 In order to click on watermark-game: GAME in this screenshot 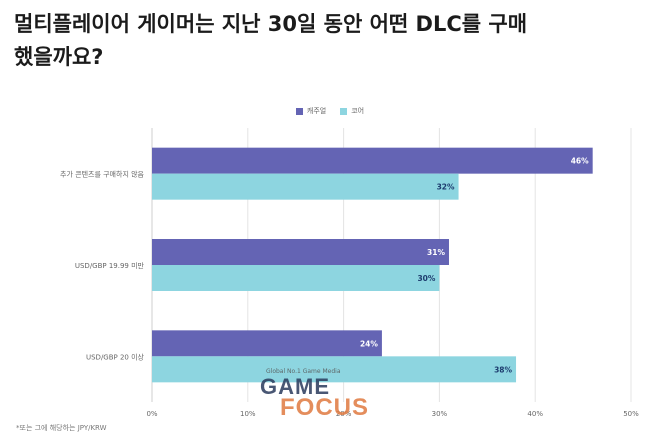, I will do `click(295, 386)`.